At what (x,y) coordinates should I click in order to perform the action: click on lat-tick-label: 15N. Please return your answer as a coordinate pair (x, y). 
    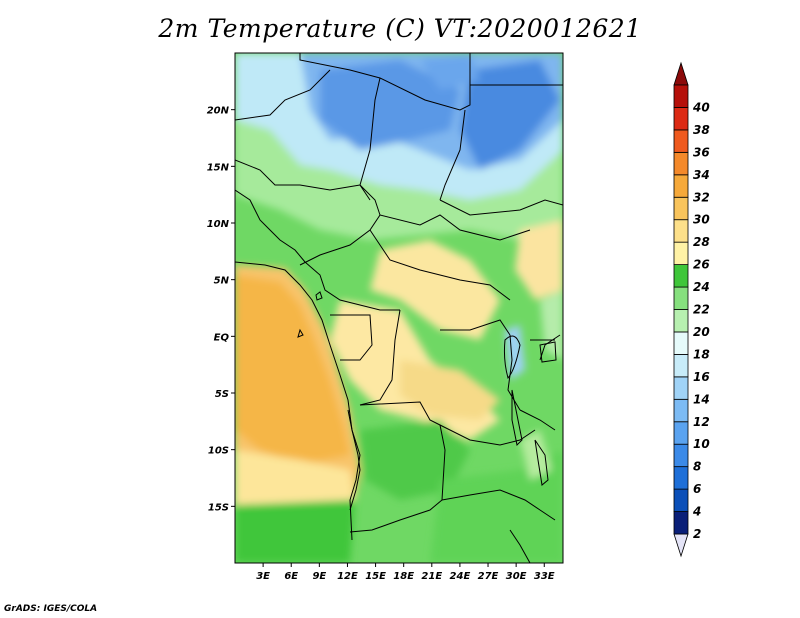
    Looking at the image, I should click on (218, 167).